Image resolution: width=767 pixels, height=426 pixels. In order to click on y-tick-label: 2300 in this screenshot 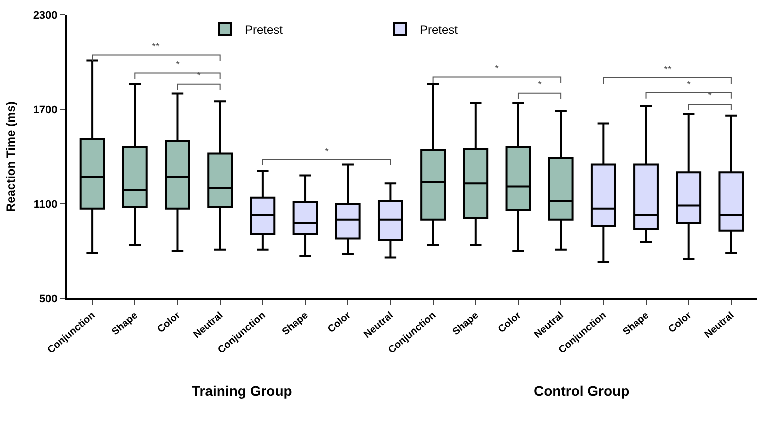, I will do `click(45, 16)`.